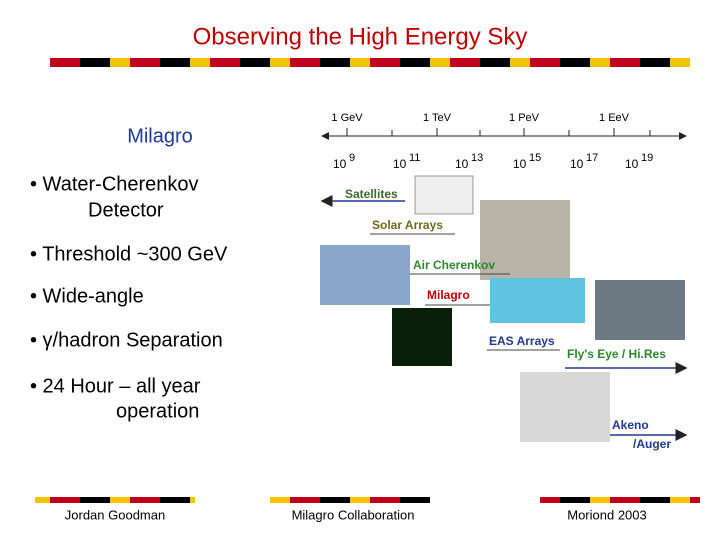 This screenshot has width=720, height=545. Describe the element at coordinates (371, 194) in the screenshot. I see `instrument: Satellites` at that location.